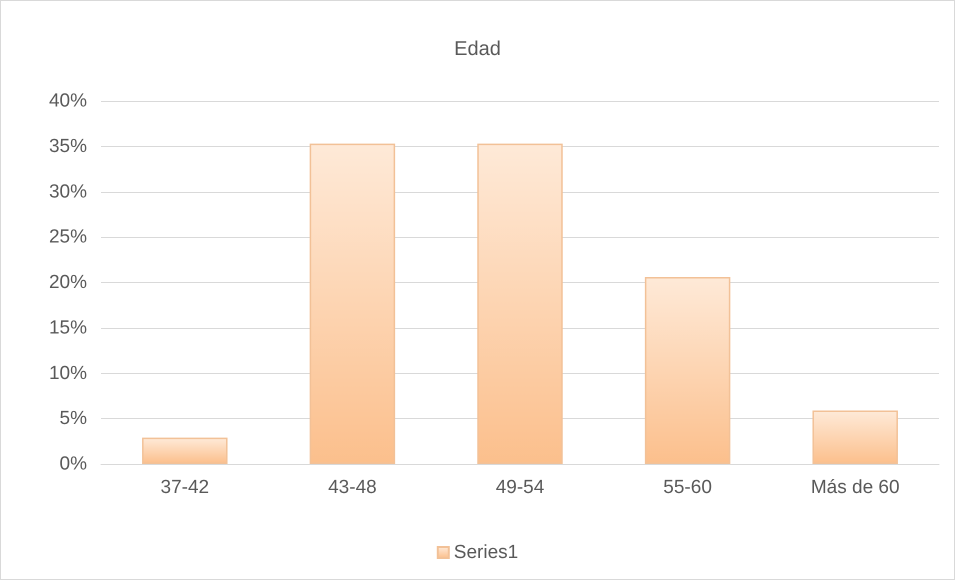 This screenshot has height=580, width=955. What do you see at coordinates (68, 373) in the screenshot?
I see `y-tick-label: 10%` at bounding box center [68, 373].